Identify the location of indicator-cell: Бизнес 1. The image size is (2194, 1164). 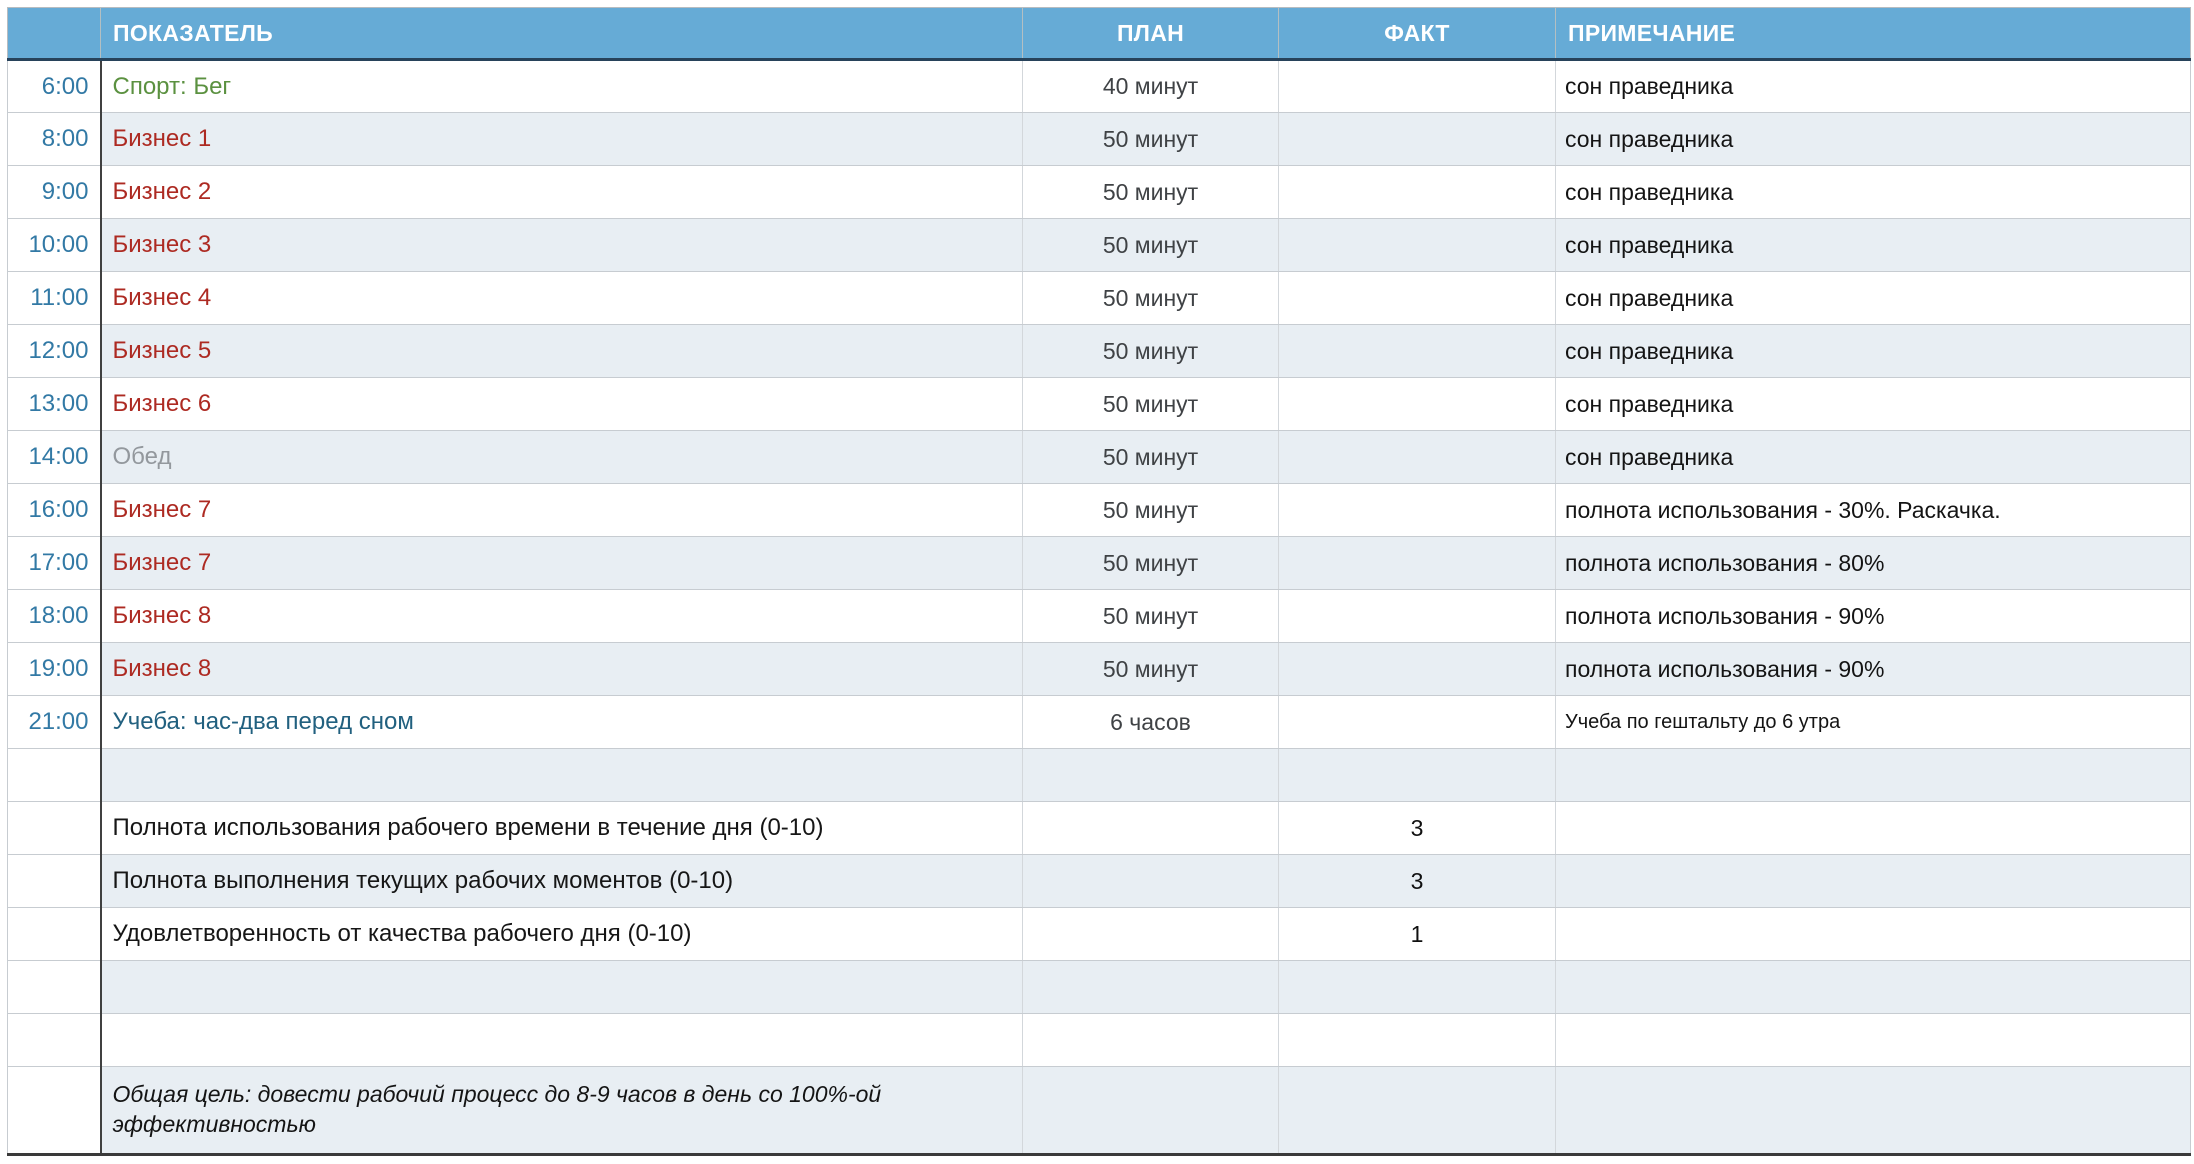
(561, 139).